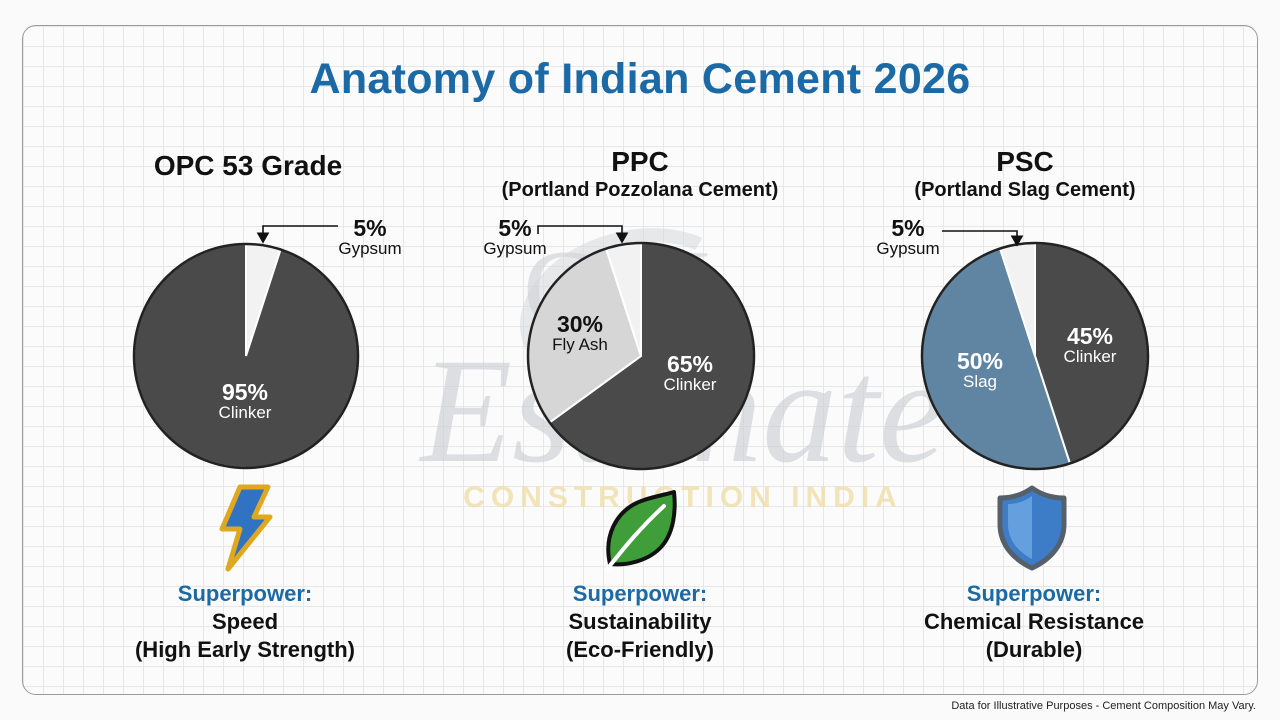 This screenshot has height=720, width=1280. I want to click on ppc-gypsum-label: 5% Gypsum, so click(515, 236).